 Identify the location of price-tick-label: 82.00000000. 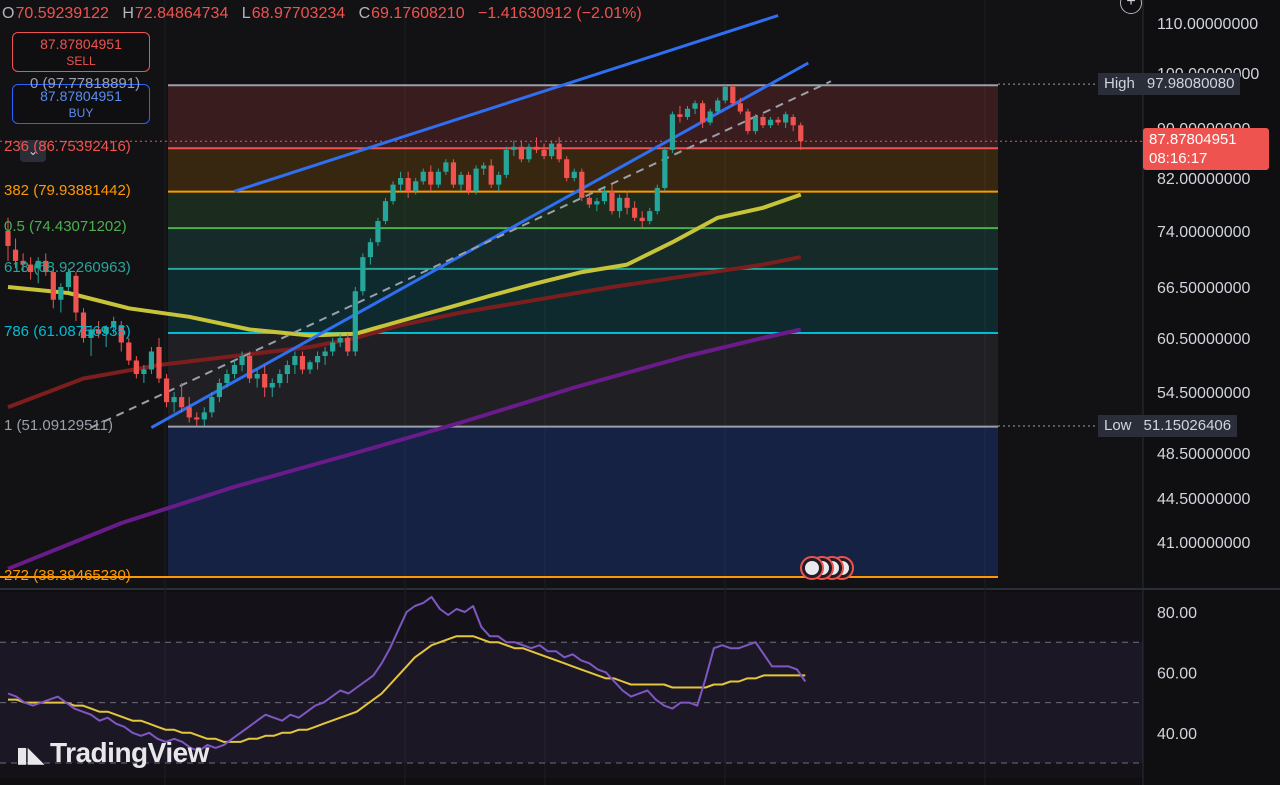
(1204, 179).